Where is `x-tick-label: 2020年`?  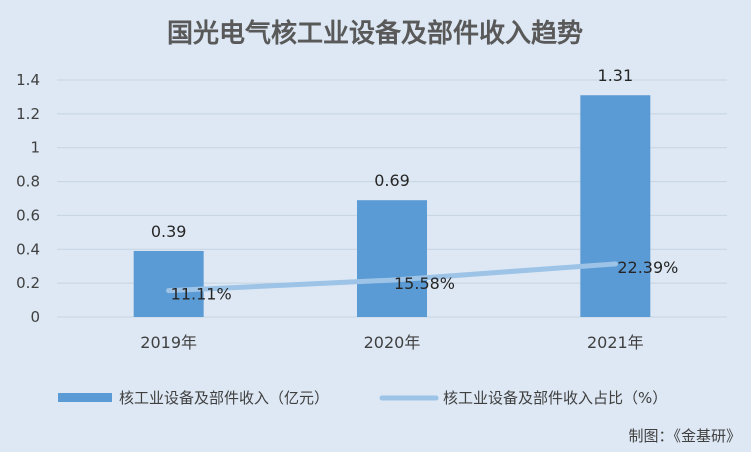 x-tick-label: 2020年 is located at coordinates (392, 342).